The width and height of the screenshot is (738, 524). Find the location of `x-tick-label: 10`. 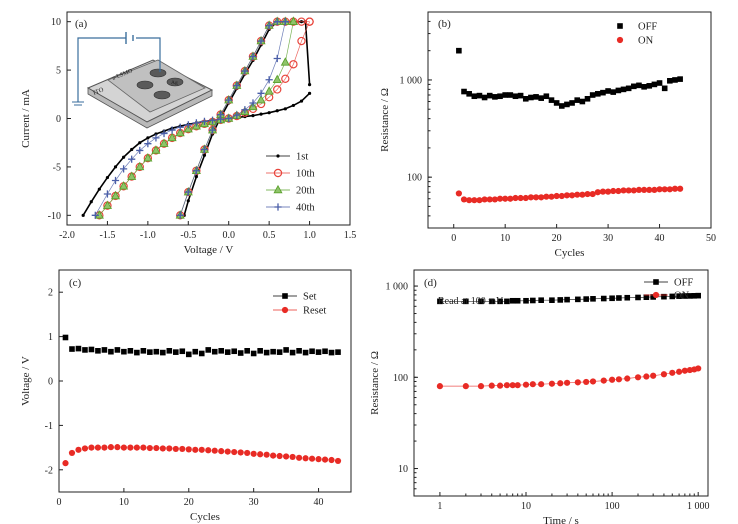

x-tick-label: 10 is located at coordinates (505, 238).